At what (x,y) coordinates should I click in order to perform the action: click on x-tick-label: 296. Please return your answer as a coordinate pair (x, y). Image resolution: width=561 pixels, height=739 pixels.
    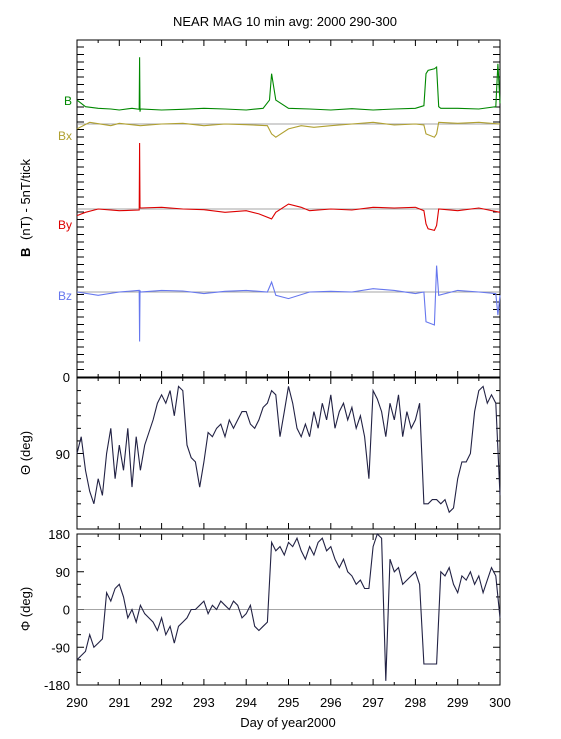
    Looking at the image, I should click on (331, 702).